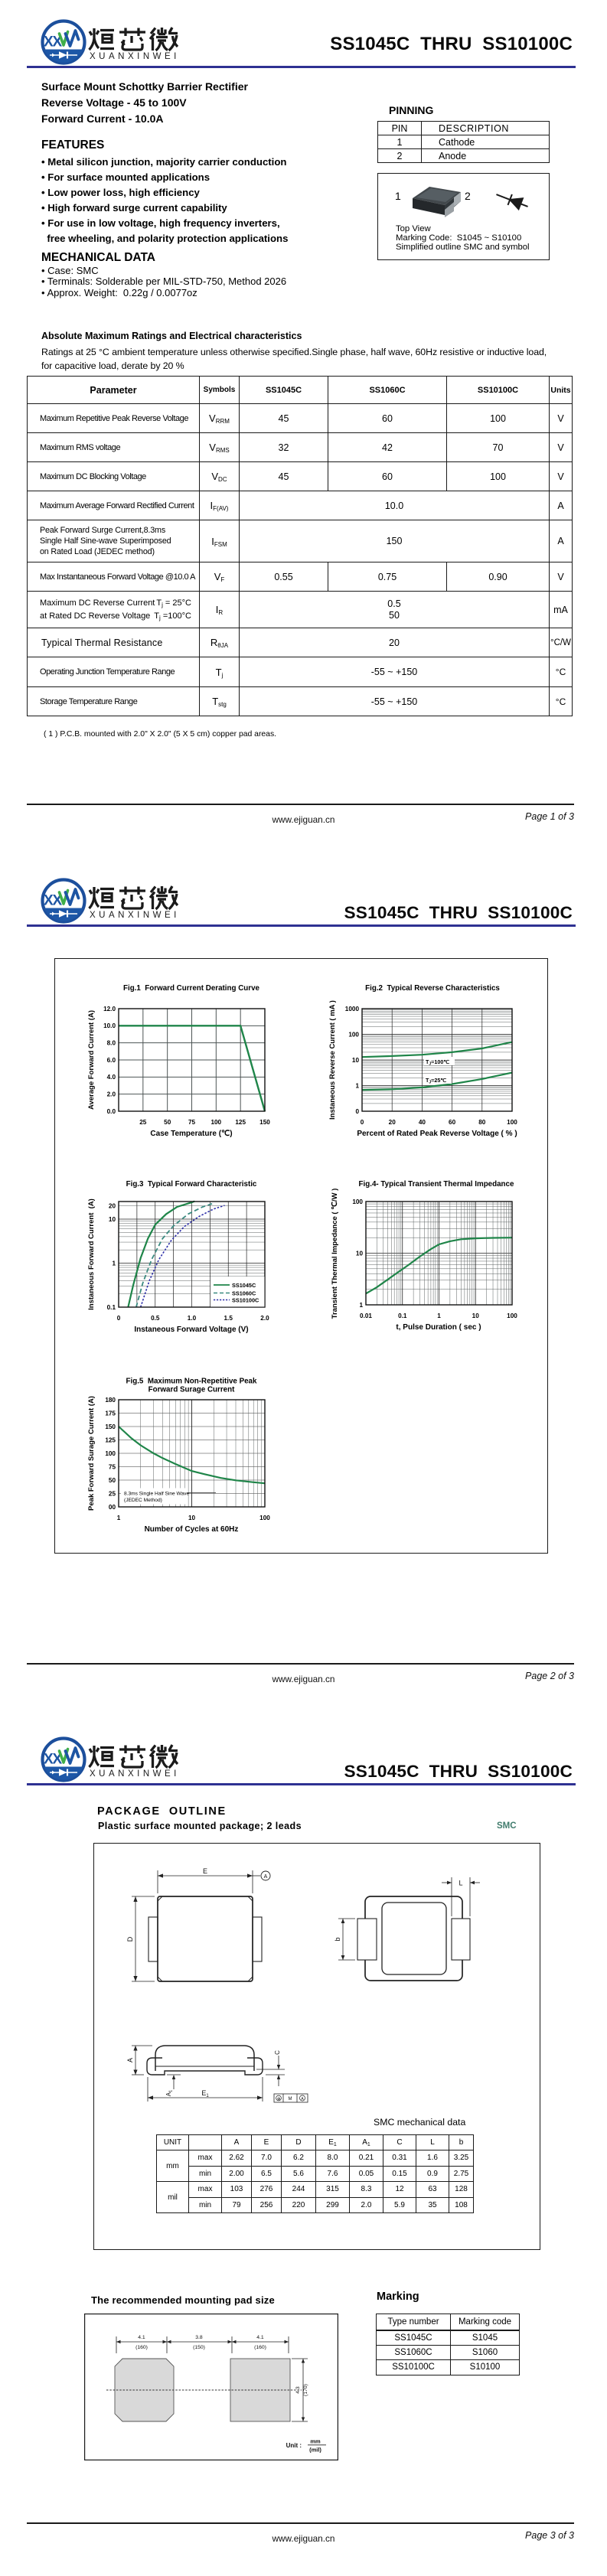 The image size is (607, 2576). What do you see at coordinates (112, 1060) in the screenshot?
I see `svg-text: 6.0` at bounding box center [112, 1060].